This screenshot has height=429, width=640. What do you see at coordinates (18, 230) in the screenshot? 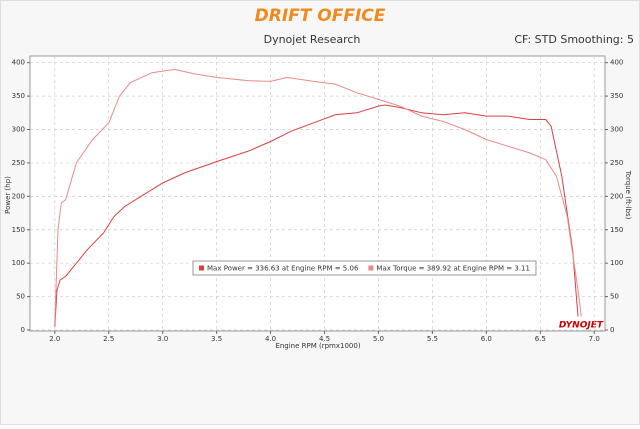
I see `y-tick-label: 150` at bounding box center [18, 230].